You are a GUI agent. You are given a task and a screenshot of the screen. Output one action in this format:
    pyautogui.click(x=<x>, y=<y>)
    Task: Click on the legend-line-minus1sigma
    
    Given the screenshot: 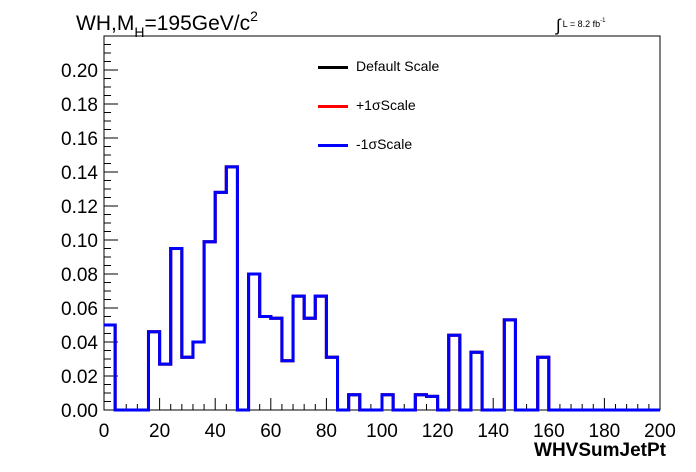 What is the action you would take?
    pyautogui.click(x=333, y=145)
    